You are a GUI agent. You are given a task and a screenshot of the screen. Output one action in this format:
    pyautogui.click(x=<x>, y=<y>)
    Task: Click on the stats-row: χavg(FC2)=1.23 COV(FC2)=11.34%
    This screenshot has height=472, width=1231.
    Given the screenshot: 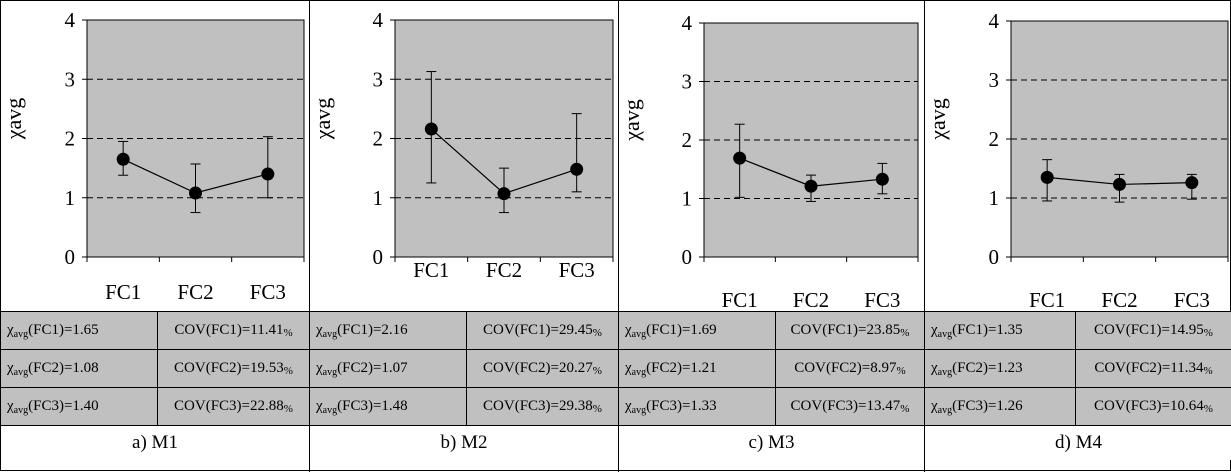 What is the action you would take?
    pyautogui.click(x=1078, y=368)
    